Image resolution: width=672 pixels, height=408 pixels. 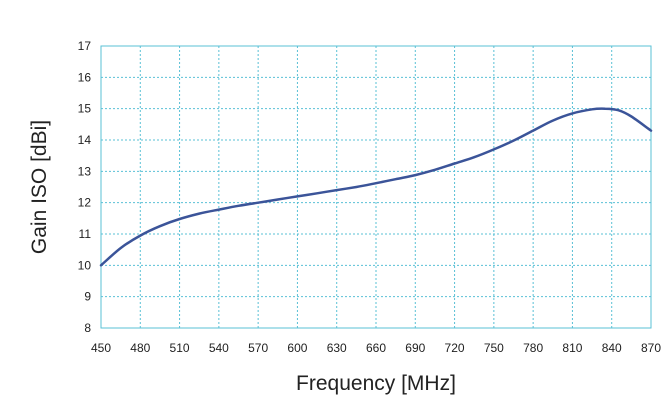 What do you see at coordinates (572, 348) in the screenshot?
I see `x-tick-label-12: 810` at bounding box center [572, 348].